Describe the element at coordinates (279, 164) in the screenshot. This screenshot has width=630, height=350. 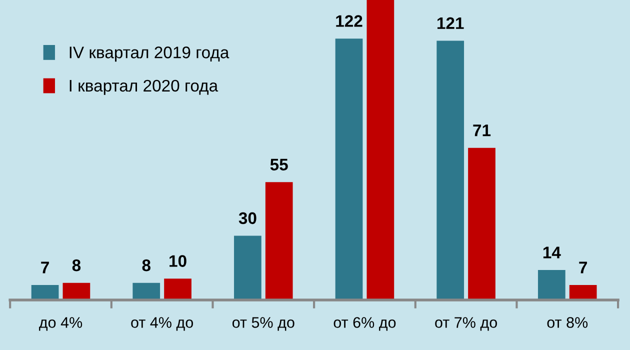
I see `data-label: 55` at that location.